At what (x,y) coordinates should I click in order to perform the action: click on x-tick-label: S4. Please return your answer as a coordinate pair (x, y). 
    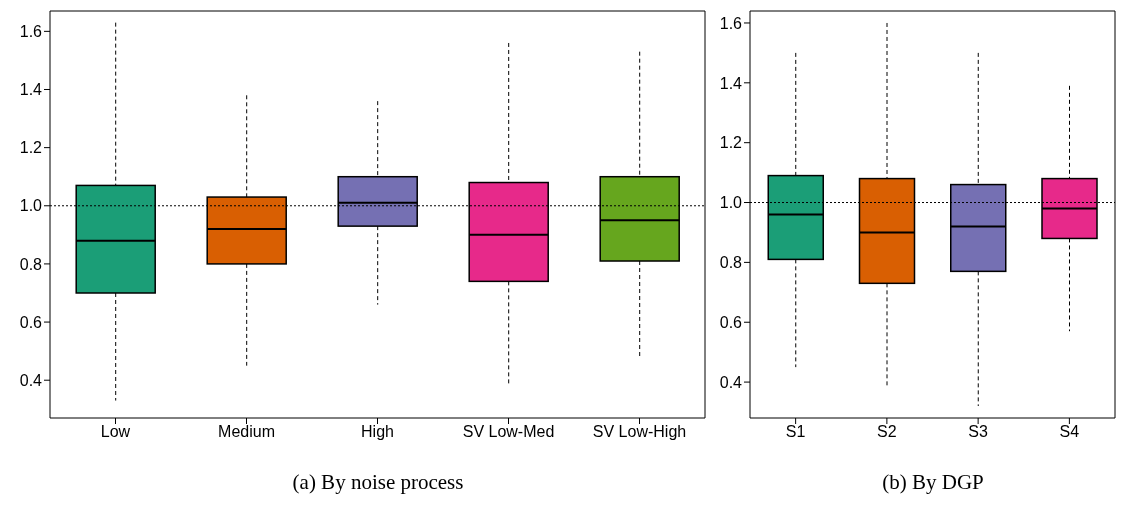
    Looking at the image, I should click on (1069, 432).